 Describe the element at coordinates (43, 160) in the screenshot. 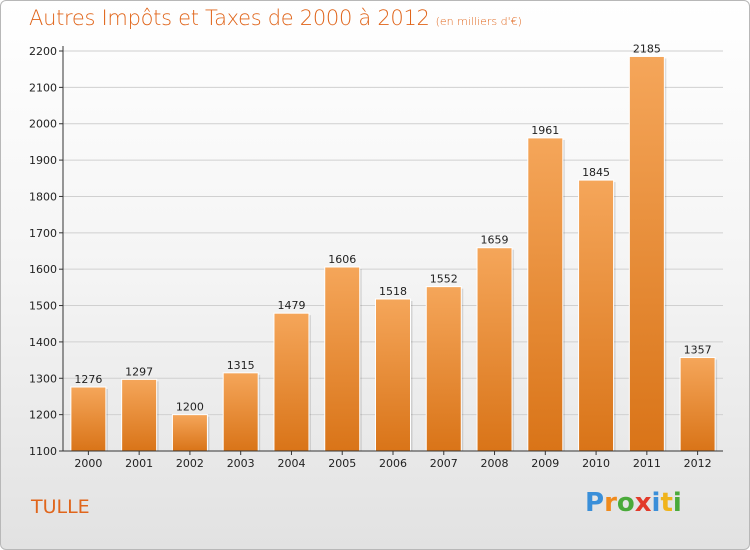

I see `y-tick-label: 1900` at that location.